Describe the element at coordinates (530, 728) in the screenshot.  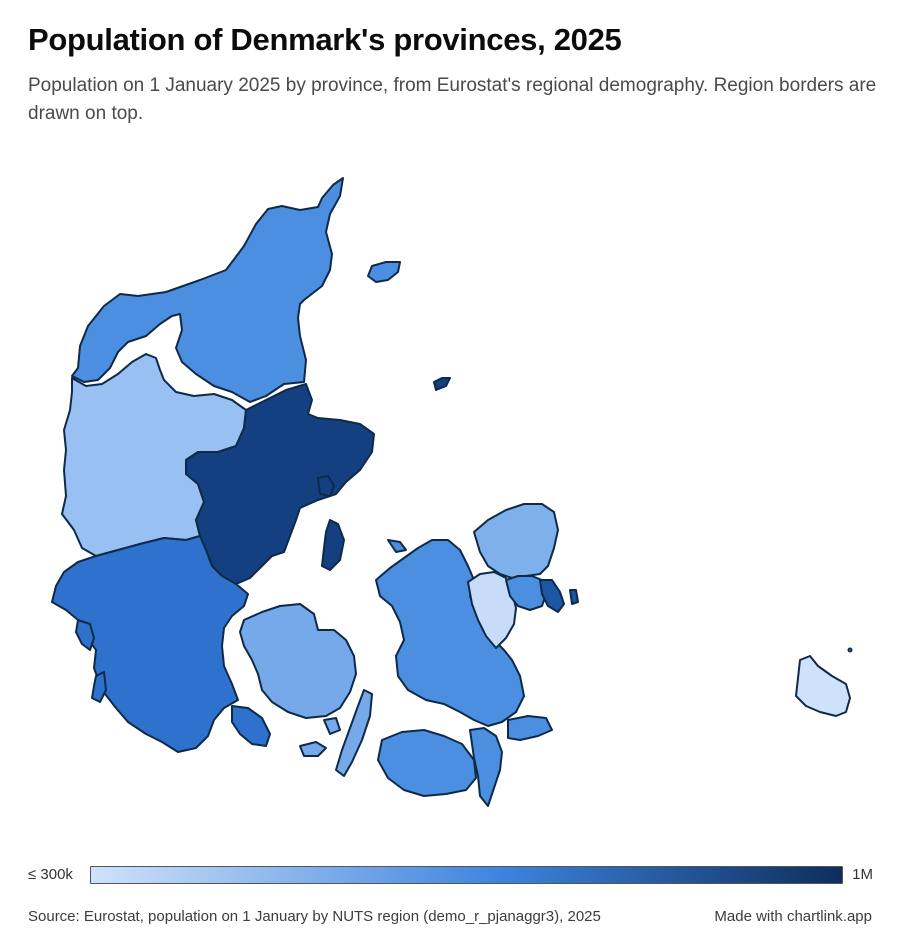
I see `region-moen` at that location.